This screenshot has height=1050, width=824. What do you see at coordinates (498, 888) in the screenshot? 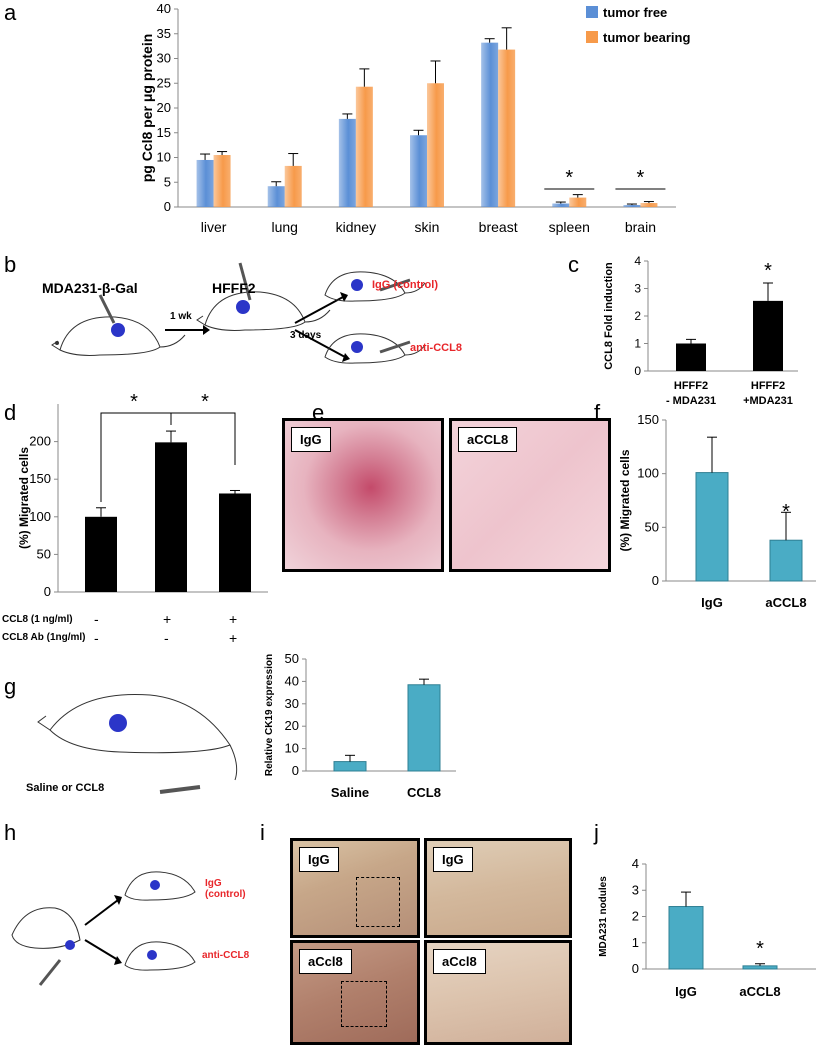
I see `whole-mount-image-igg-high: IgG` at bounding box center [498, 888].